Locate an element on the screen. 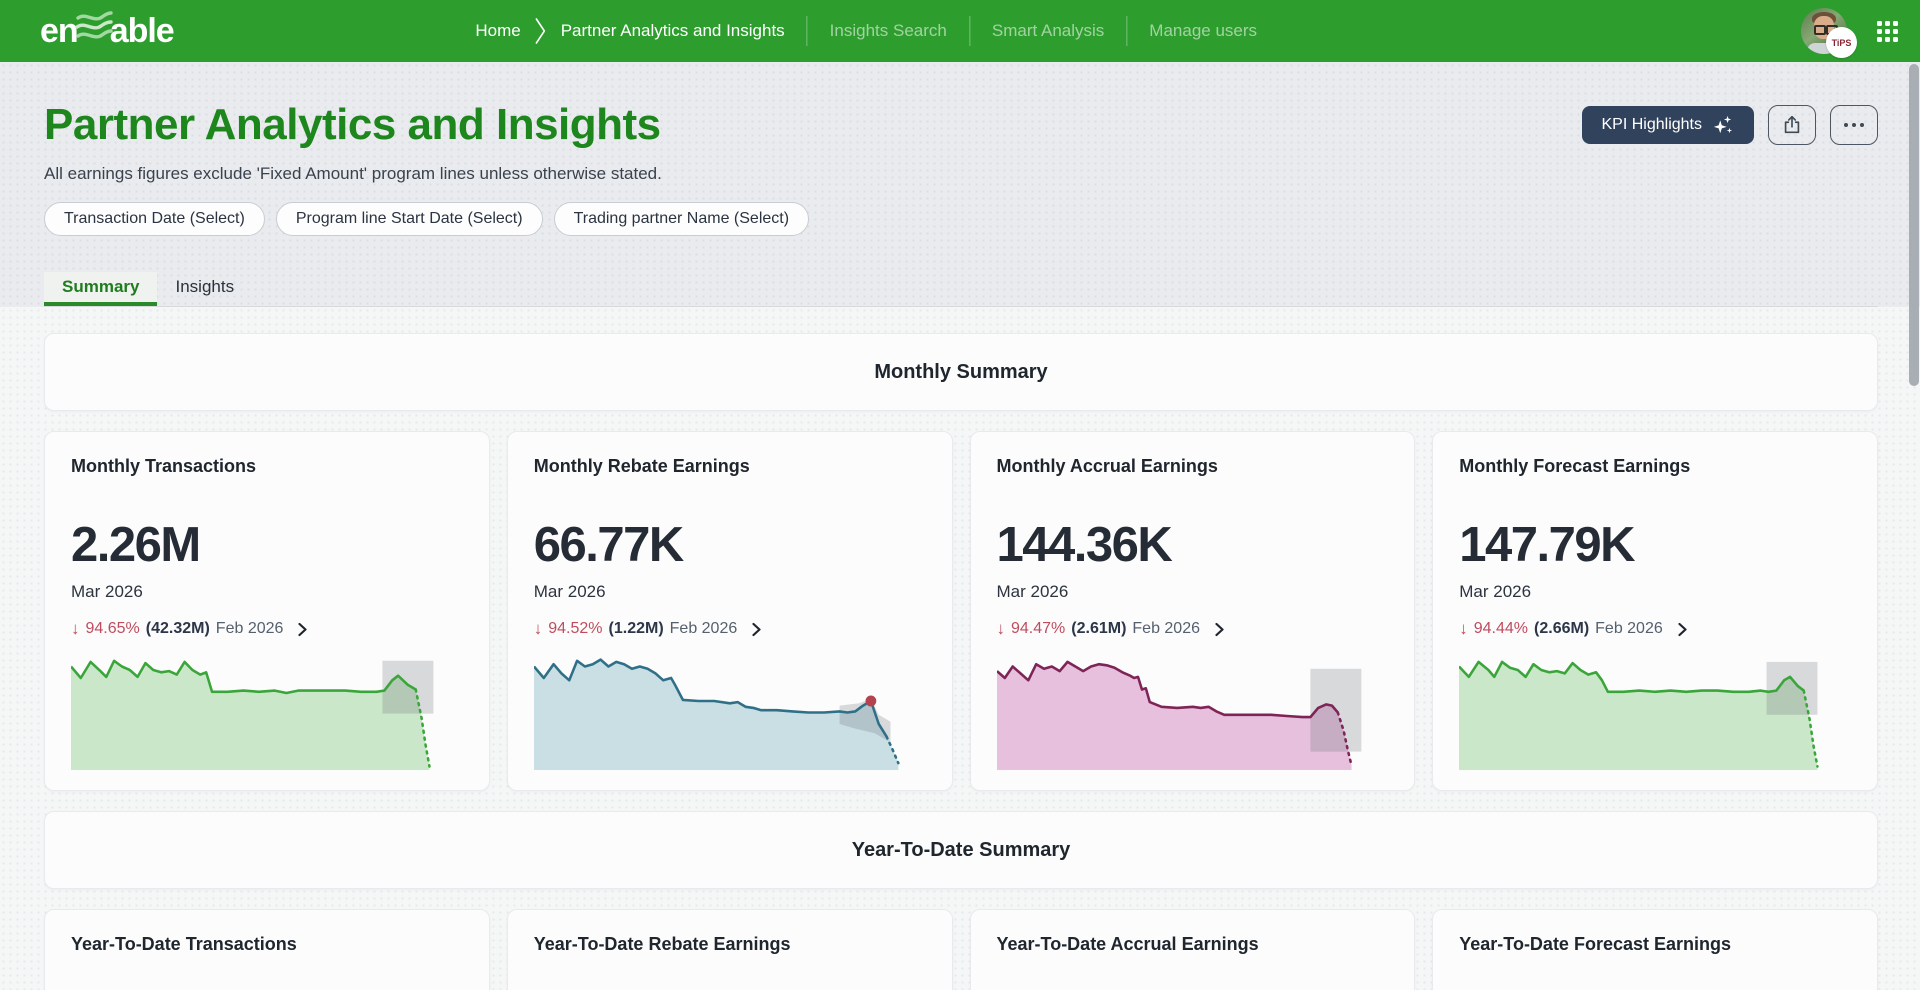 The image size is (1920, 990). logo-text-left: en is located at coordinates (59, 30).